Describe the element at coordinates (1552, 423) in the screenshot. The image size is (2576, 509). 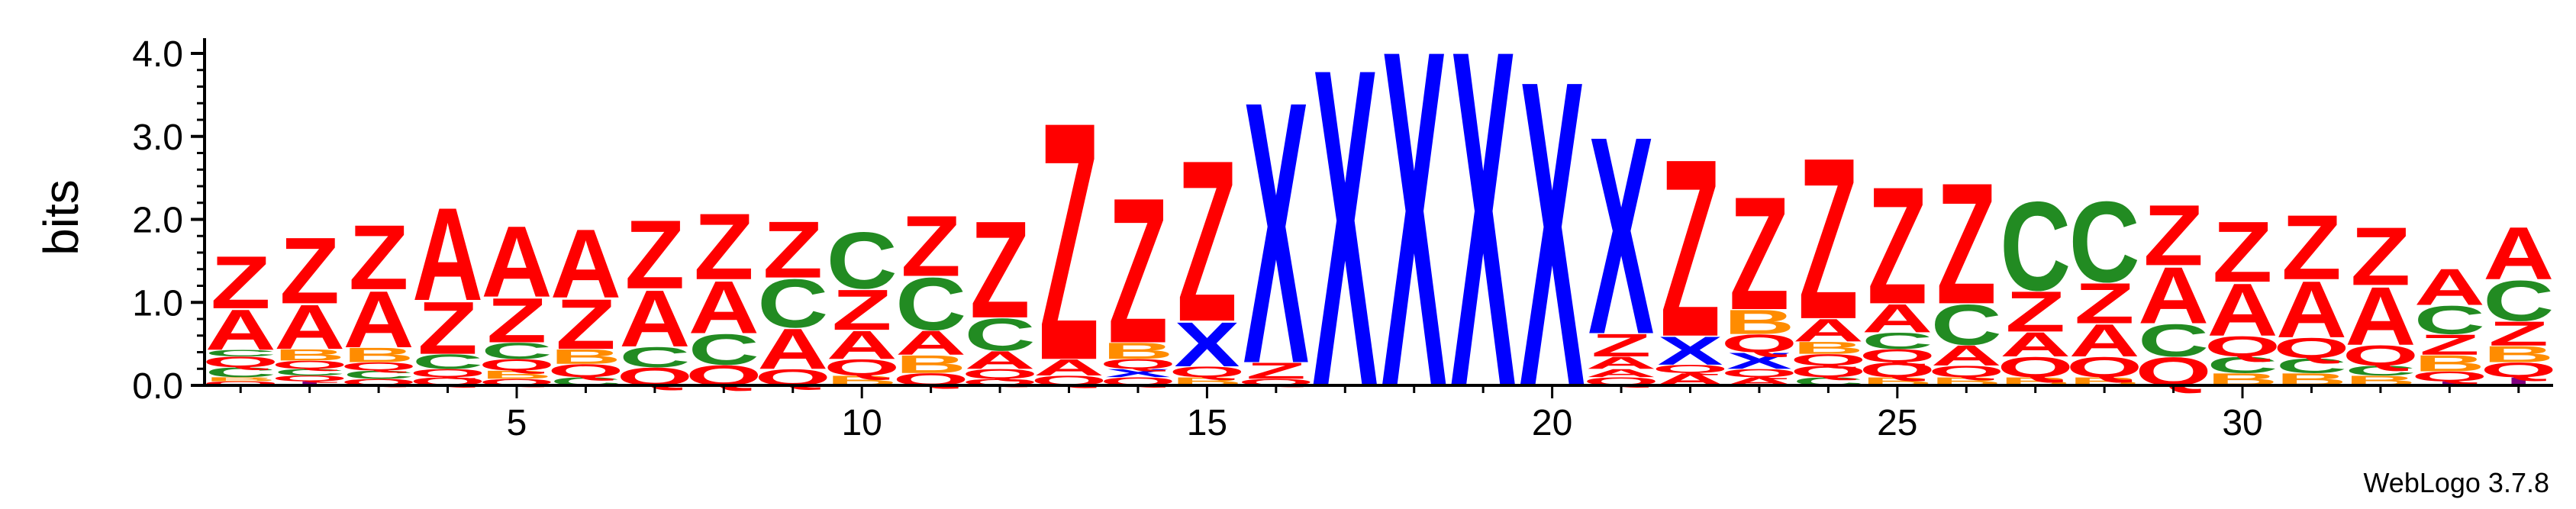
I see `x-tick-label: 20` at that location.